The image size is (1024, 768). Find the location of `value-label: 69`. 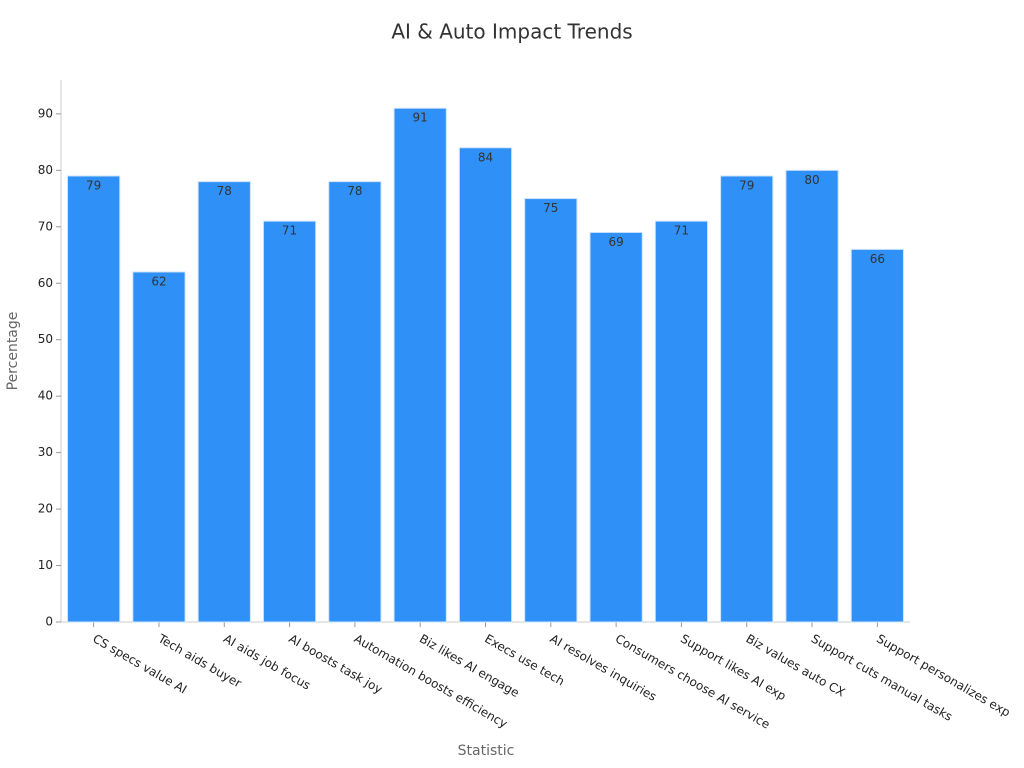

value-label: 69 is located at coordinates (615, 242).